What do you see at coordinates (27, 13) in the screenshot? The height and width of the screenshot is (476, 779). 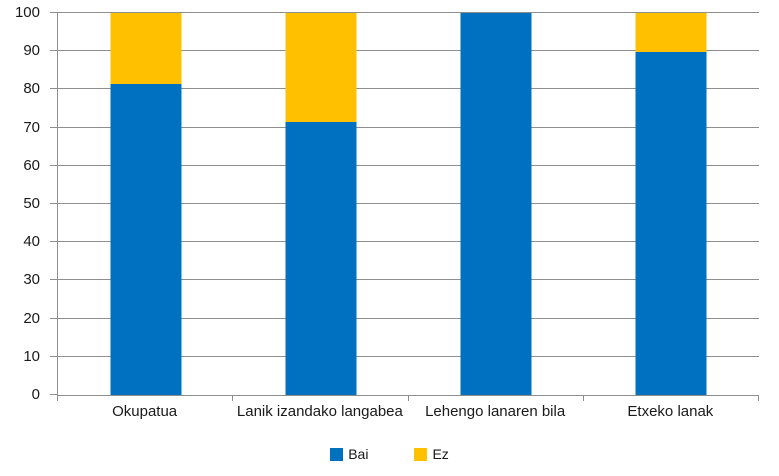 I see `y-tick-label-100: 100` at bounding box center [27, 13].